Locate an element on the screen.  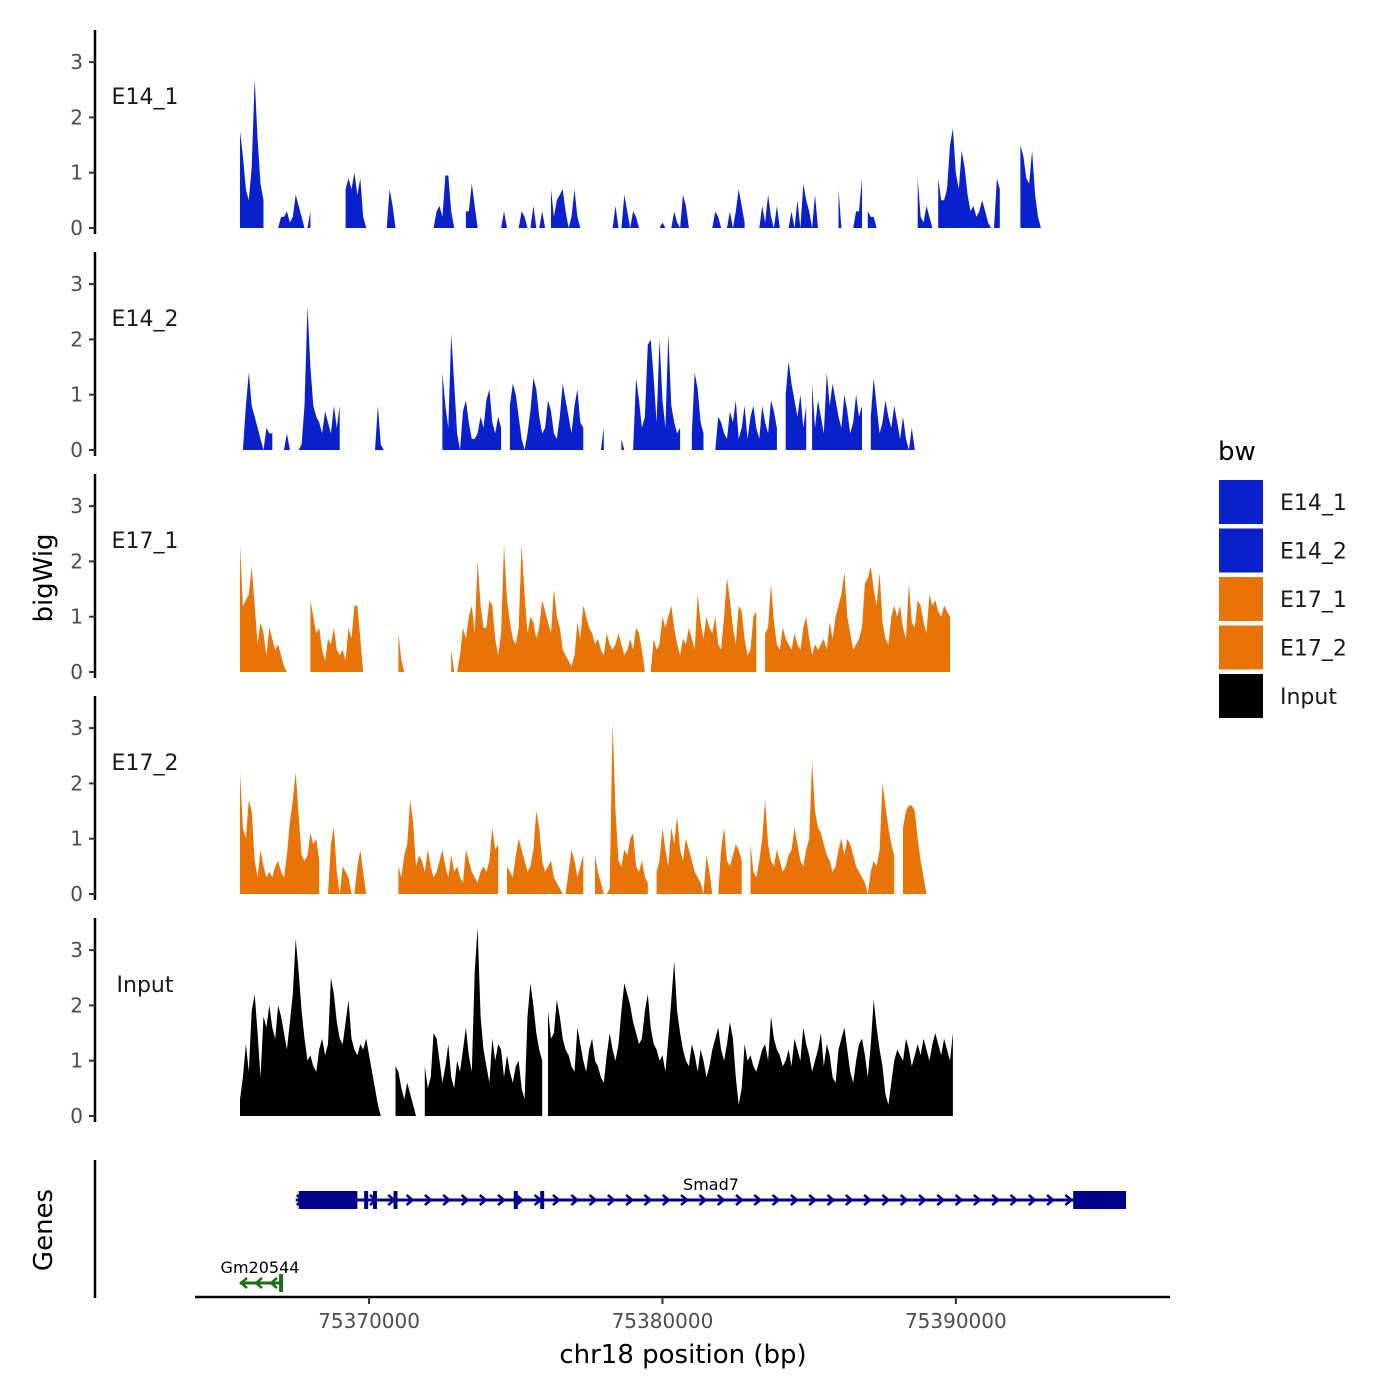
track-E14_2: 0 1 2 3 E14_2 is located at coordinates (492, 357).